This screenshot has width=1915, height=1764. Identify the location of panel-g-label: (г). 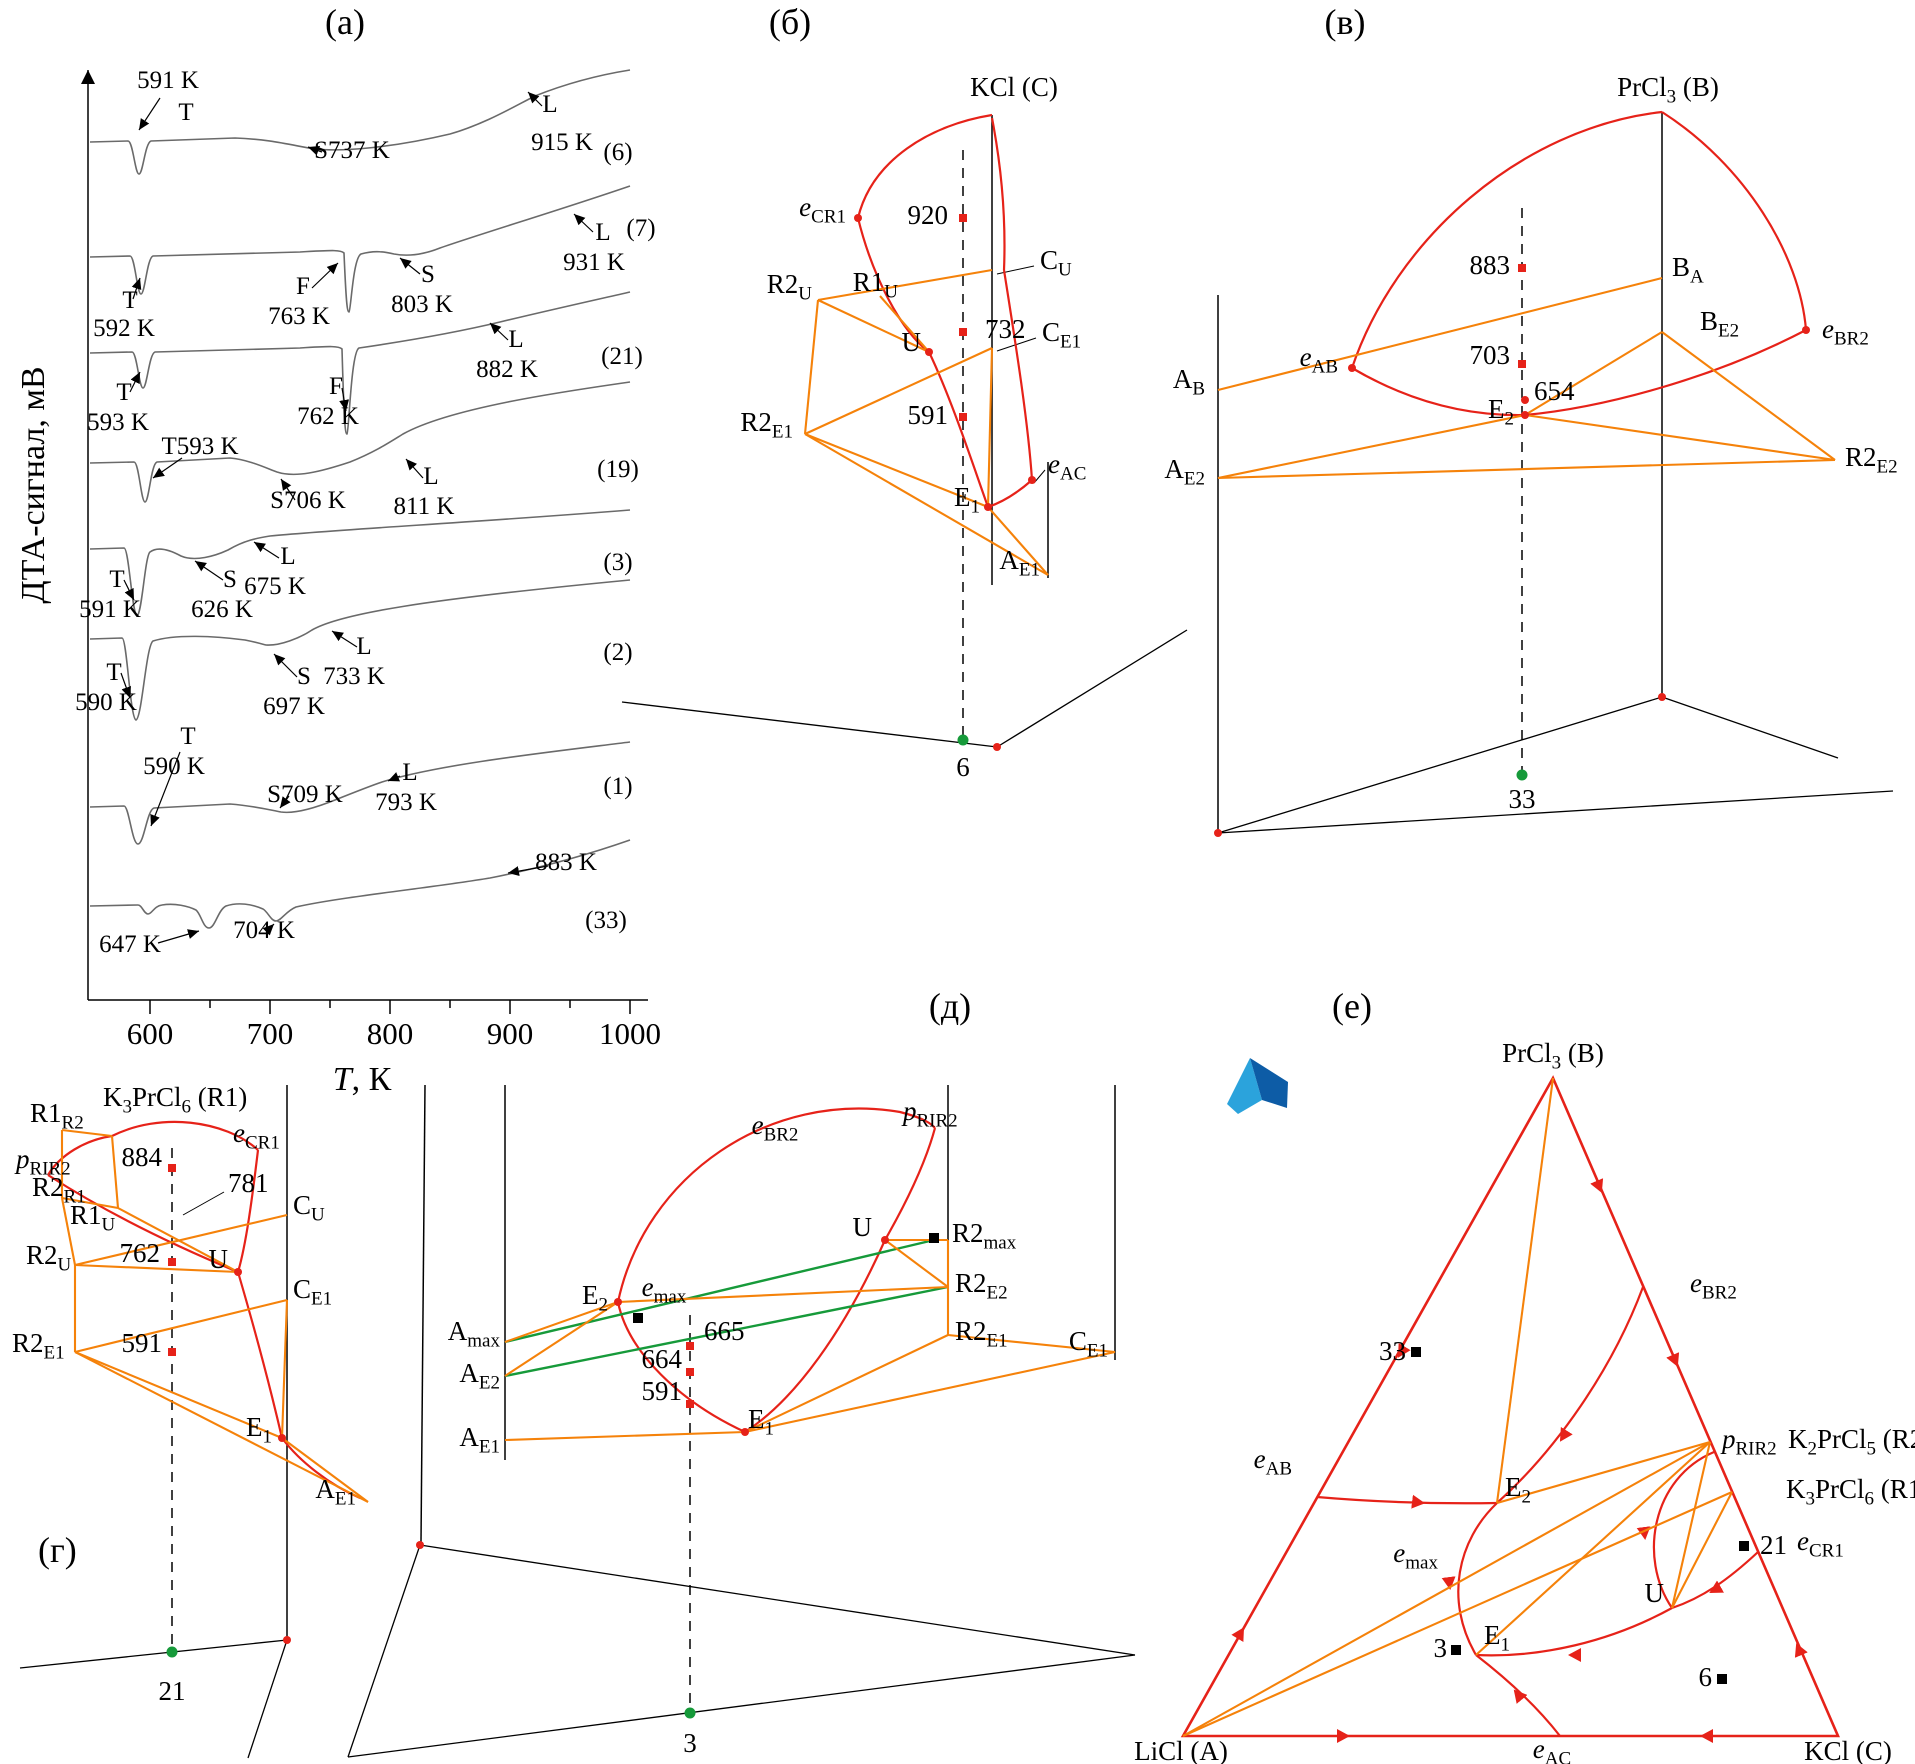
(57, 1550).